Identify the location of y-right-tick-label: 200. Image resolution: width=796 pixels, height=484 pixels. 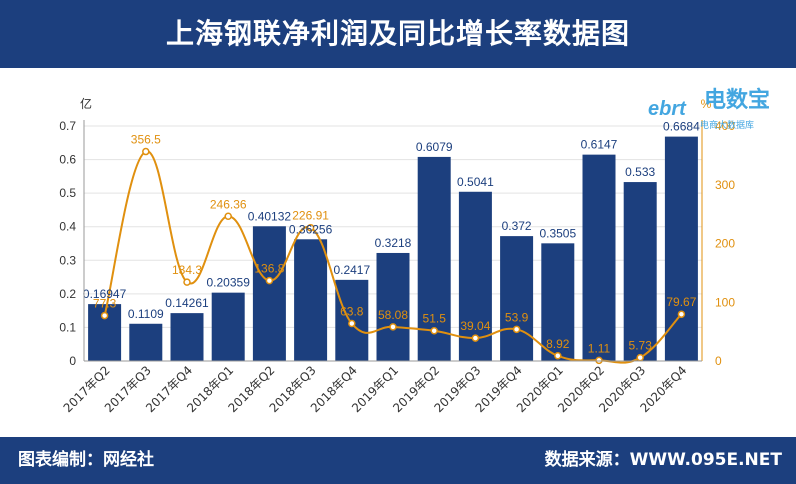
(725, 244).